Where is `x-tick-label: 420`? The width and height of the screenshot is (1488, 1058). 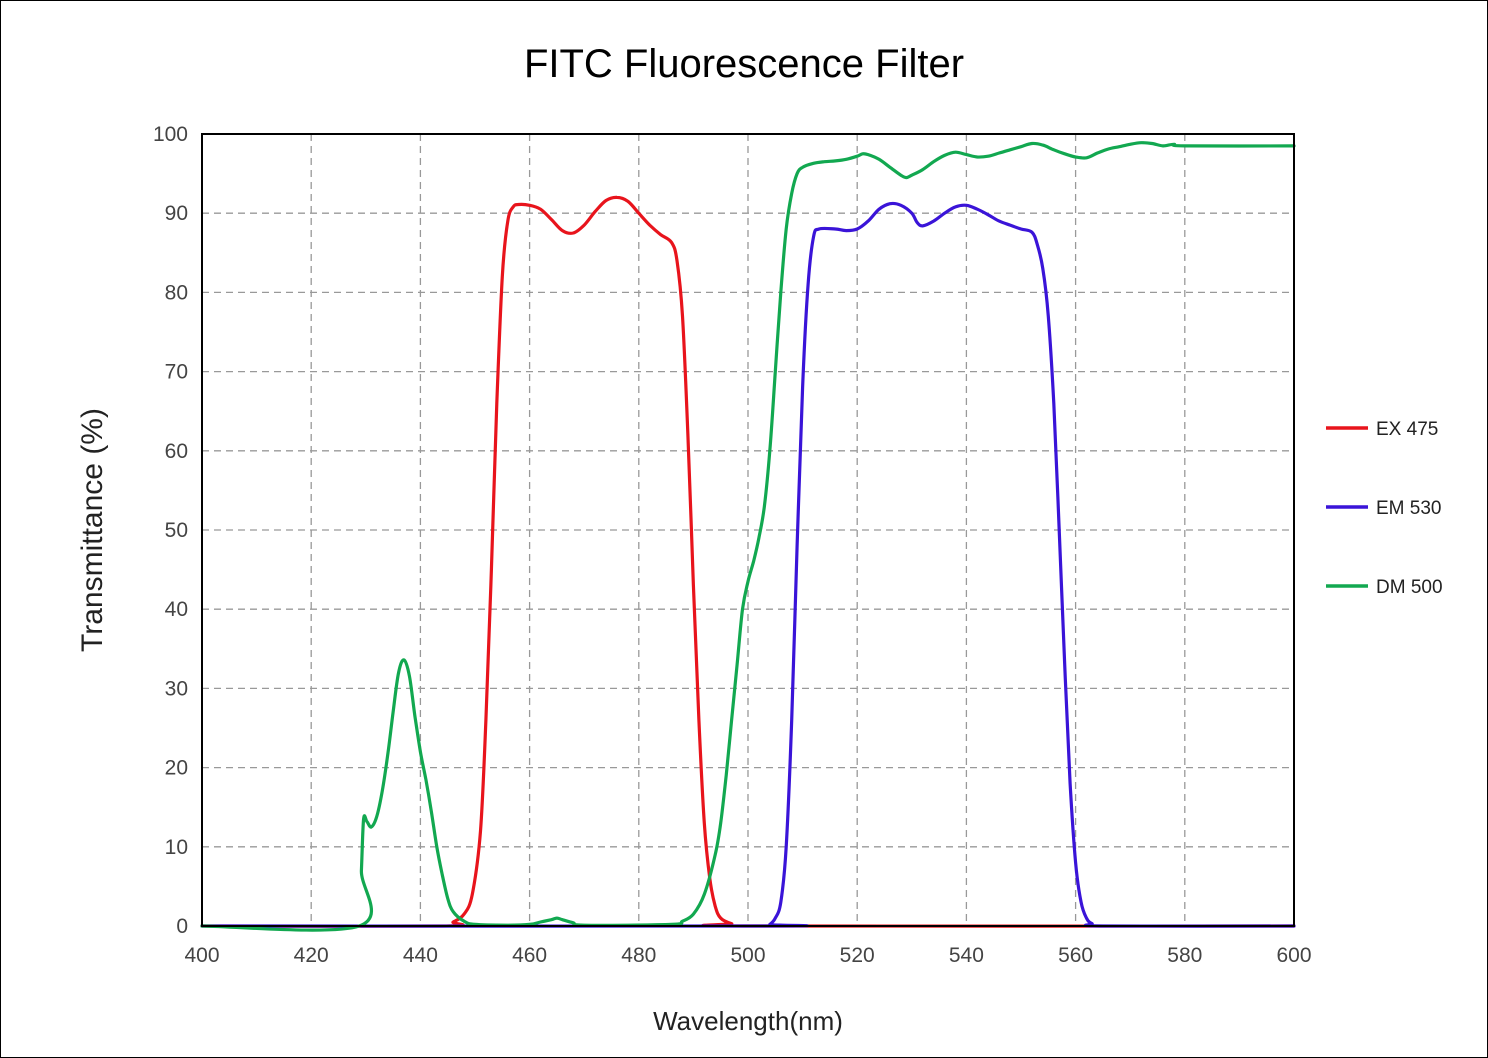 x-tick-label: 420 is located at coordinates (311, 955).